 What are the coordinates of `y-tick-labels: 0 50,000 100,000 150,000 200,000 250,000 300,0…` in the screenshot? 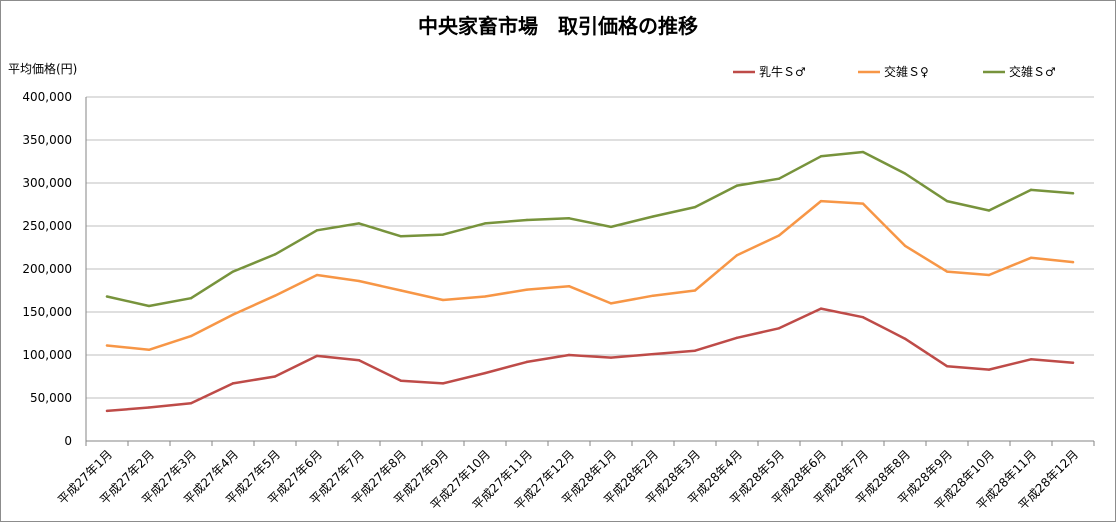 It's located at (47, 269).